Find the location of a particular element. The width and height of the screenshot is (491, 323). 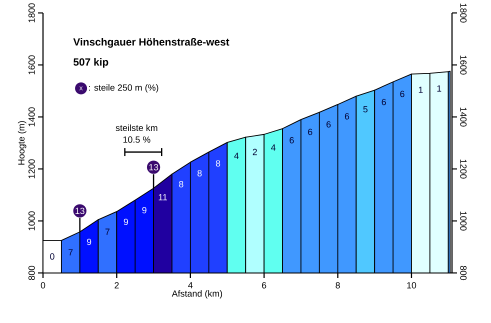

text: 507 kip is located at coordinates (91, 63).